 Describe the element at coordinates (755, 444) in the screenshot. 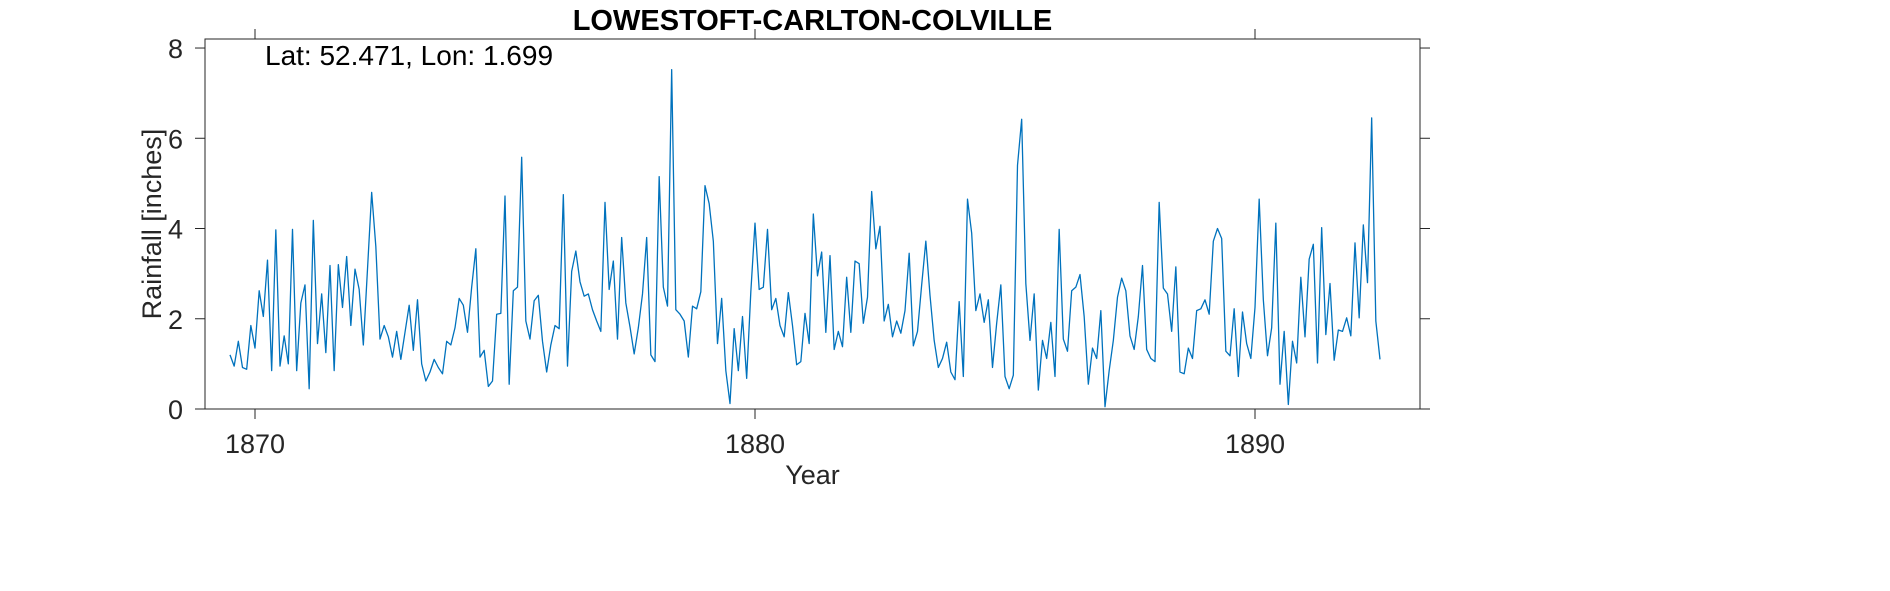

I see `x-tick-label: 1880` at that location.